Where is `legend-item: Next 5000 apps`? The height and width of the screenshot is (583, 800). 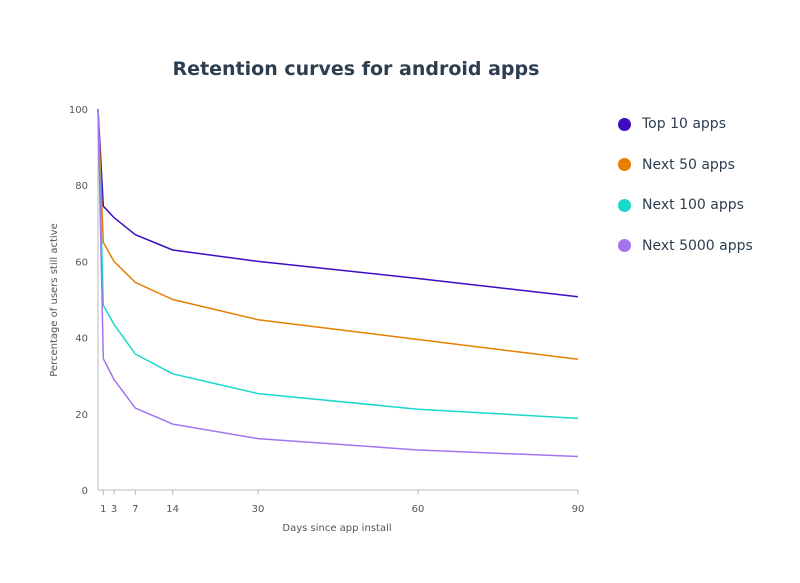 legend-item: Next 5000 apps is located at coordinates (708, 246).